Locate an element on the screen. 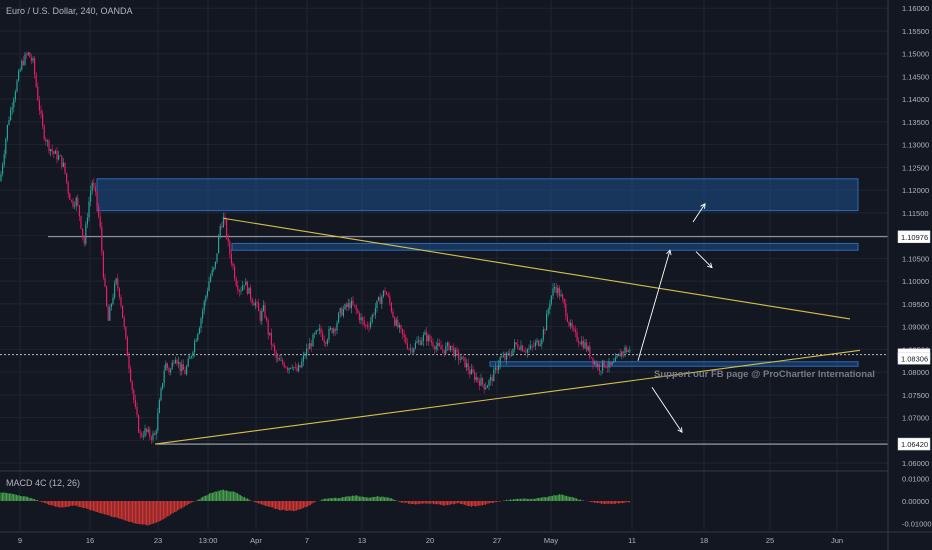 This screenshot has width=932, height=550. x-tick-label: 7 is located at coordinates (307, 540).